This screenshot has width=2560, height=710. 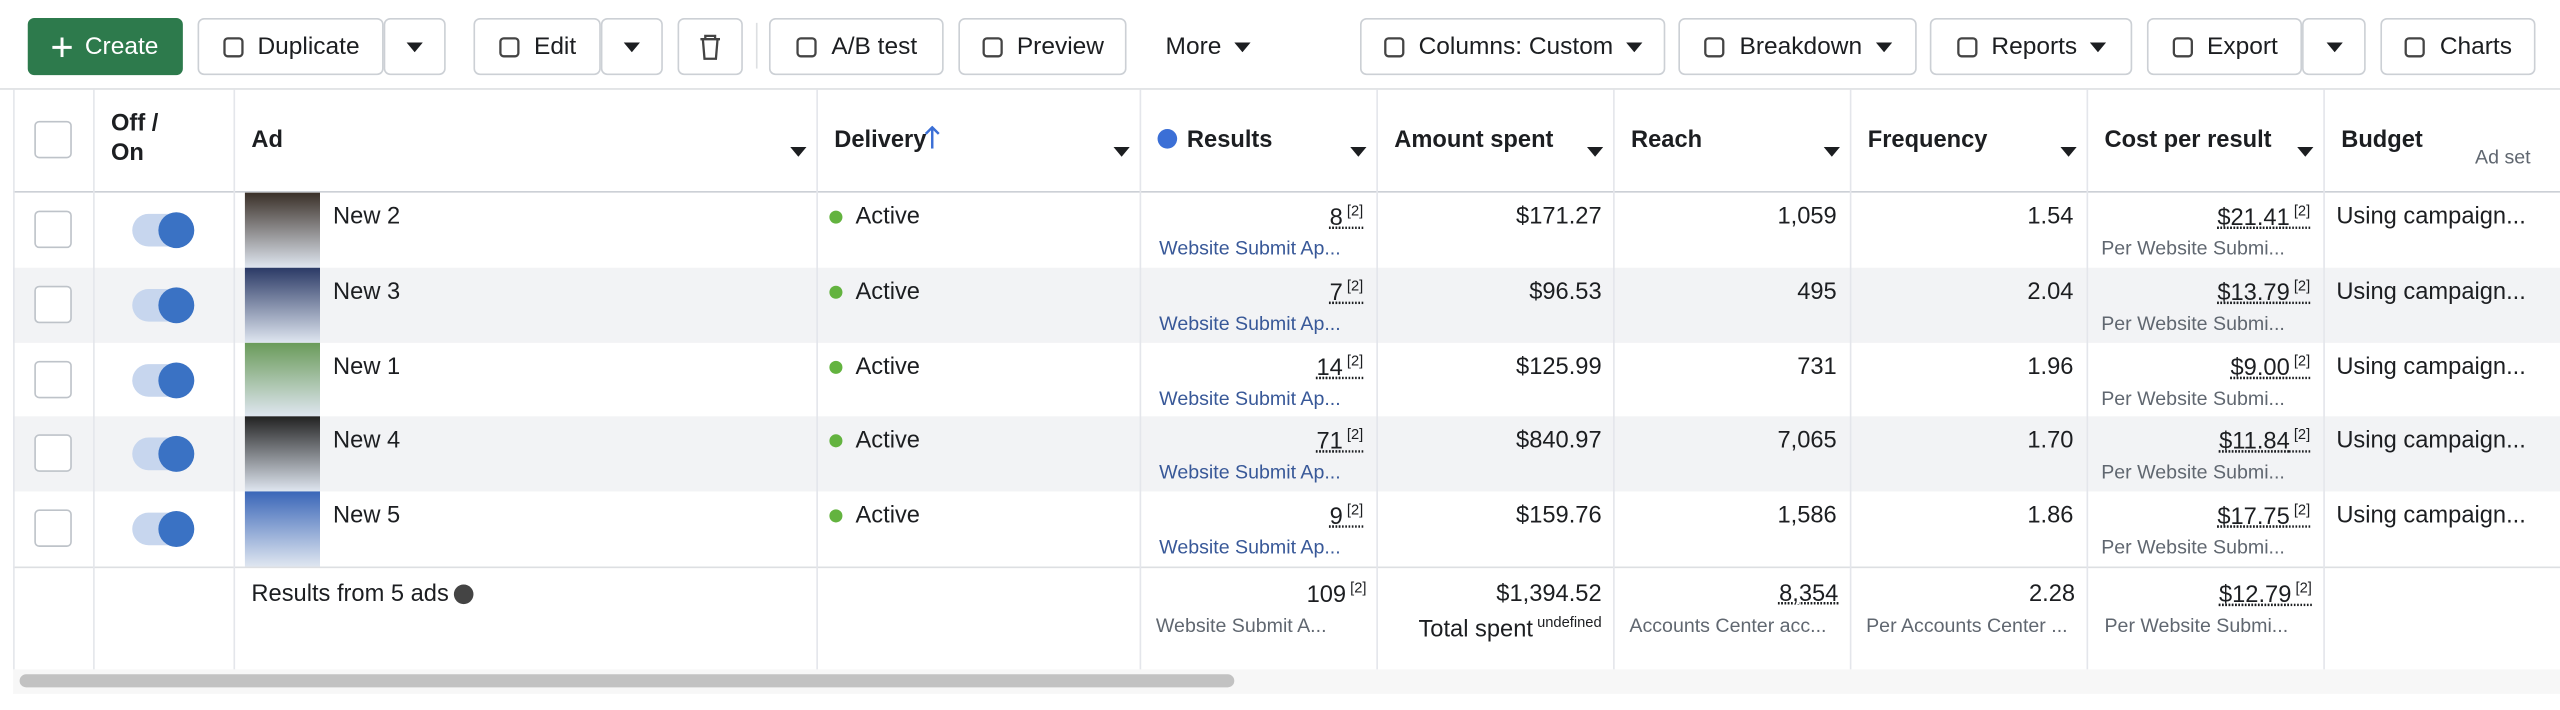 I want to click on frequency: 2.04, so click(x=2050, y=292).